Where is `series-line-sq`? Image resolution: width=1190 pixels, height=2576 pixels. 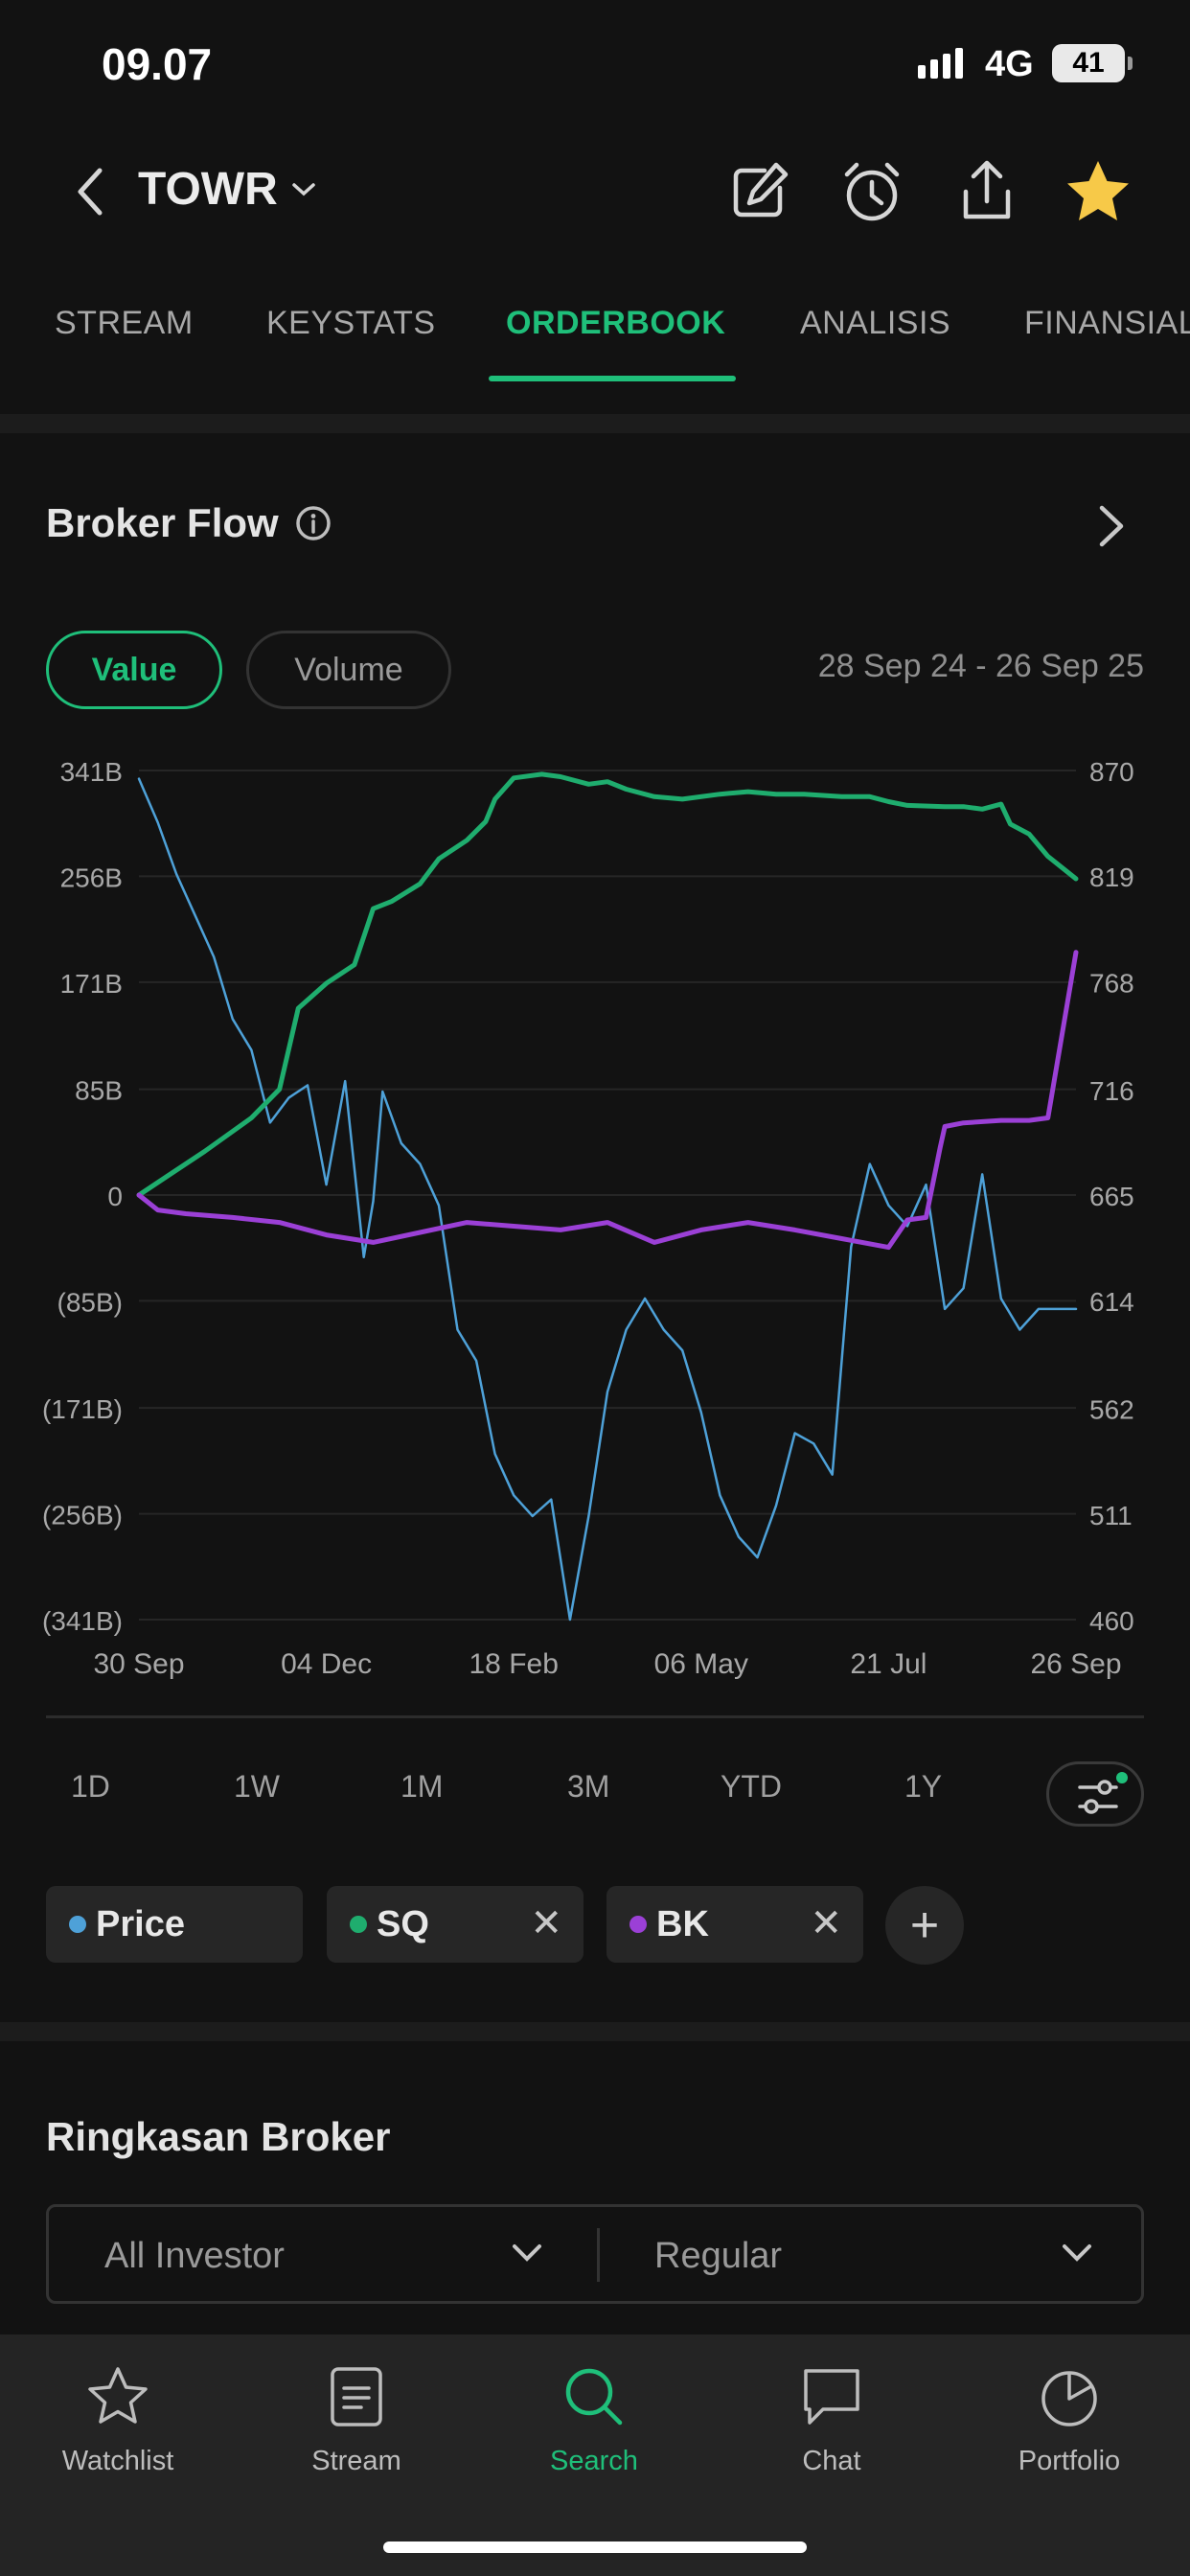
series-line-sq is located at coordinates (607, 985).